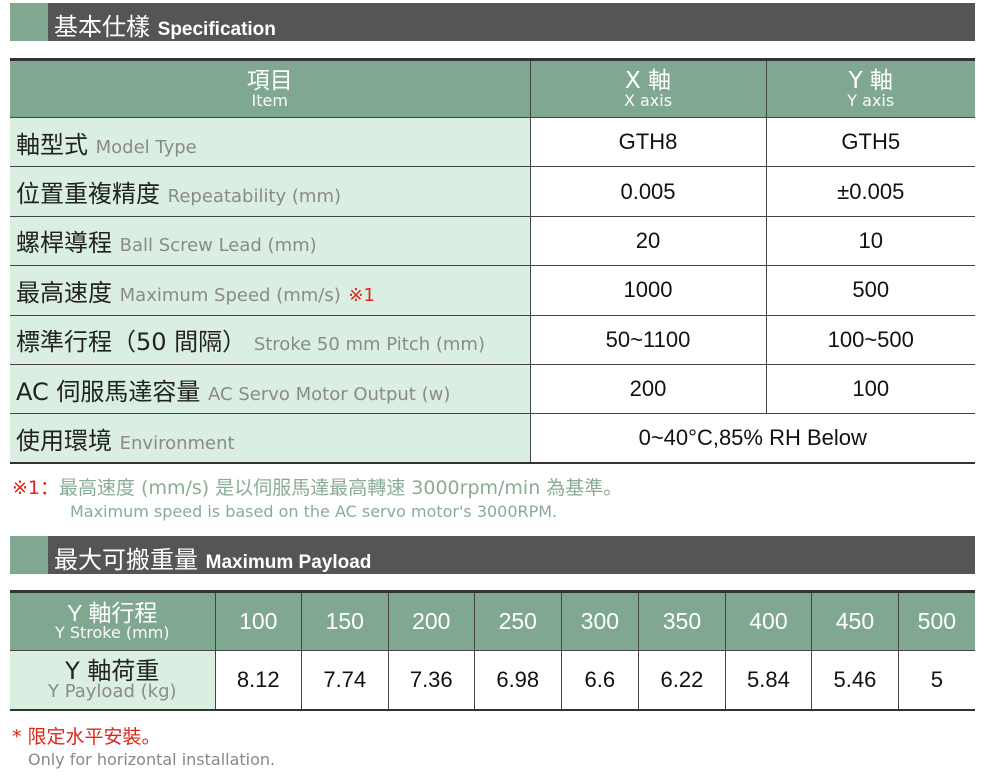 The width and height of the screenshot is (989, 779). What do you see at coordinates (345, 621) in the screenshot?
I see `stroke-value: 150` at bounding box center [345, 621].